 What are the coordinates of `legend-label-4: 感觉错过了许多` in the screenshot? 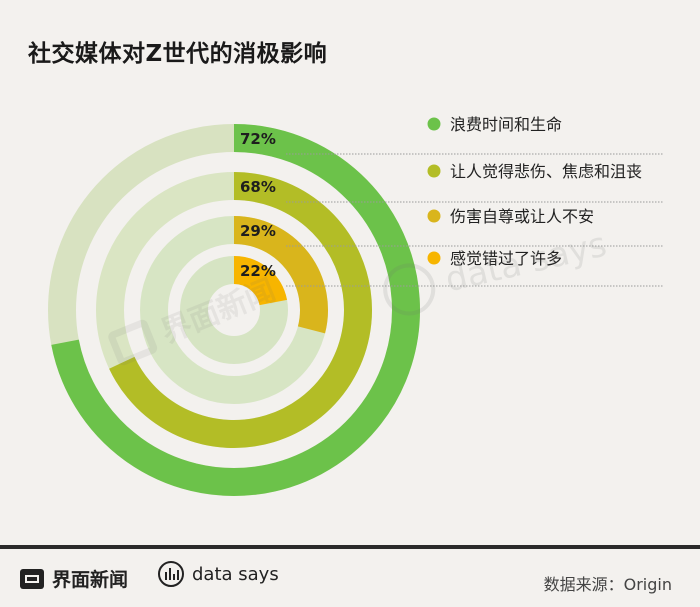 It's located at (506, 258).